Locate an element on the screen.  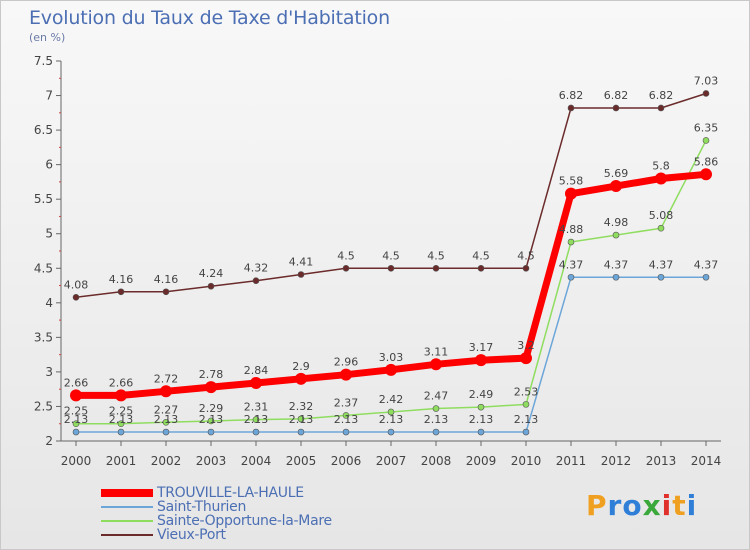
logo-letter: x is located at coordinates (652, 505).